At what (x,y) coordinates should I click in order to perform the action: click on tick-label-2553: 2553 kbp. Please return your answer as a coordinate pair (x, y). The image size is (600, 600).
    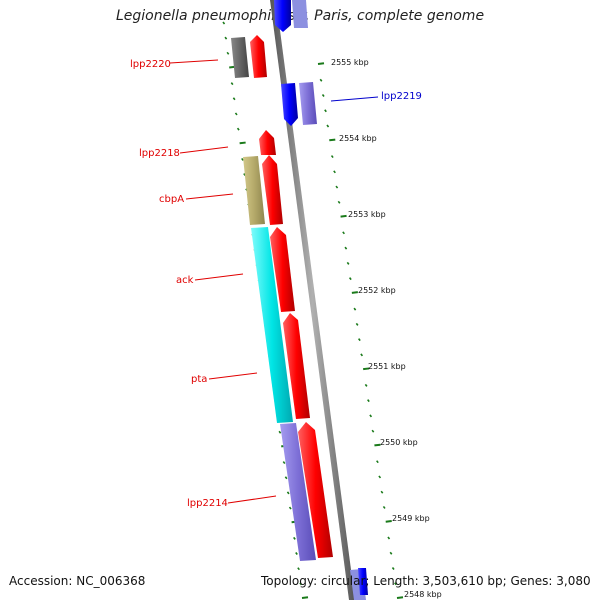
    Looking at the image, I should click on (367, 214).